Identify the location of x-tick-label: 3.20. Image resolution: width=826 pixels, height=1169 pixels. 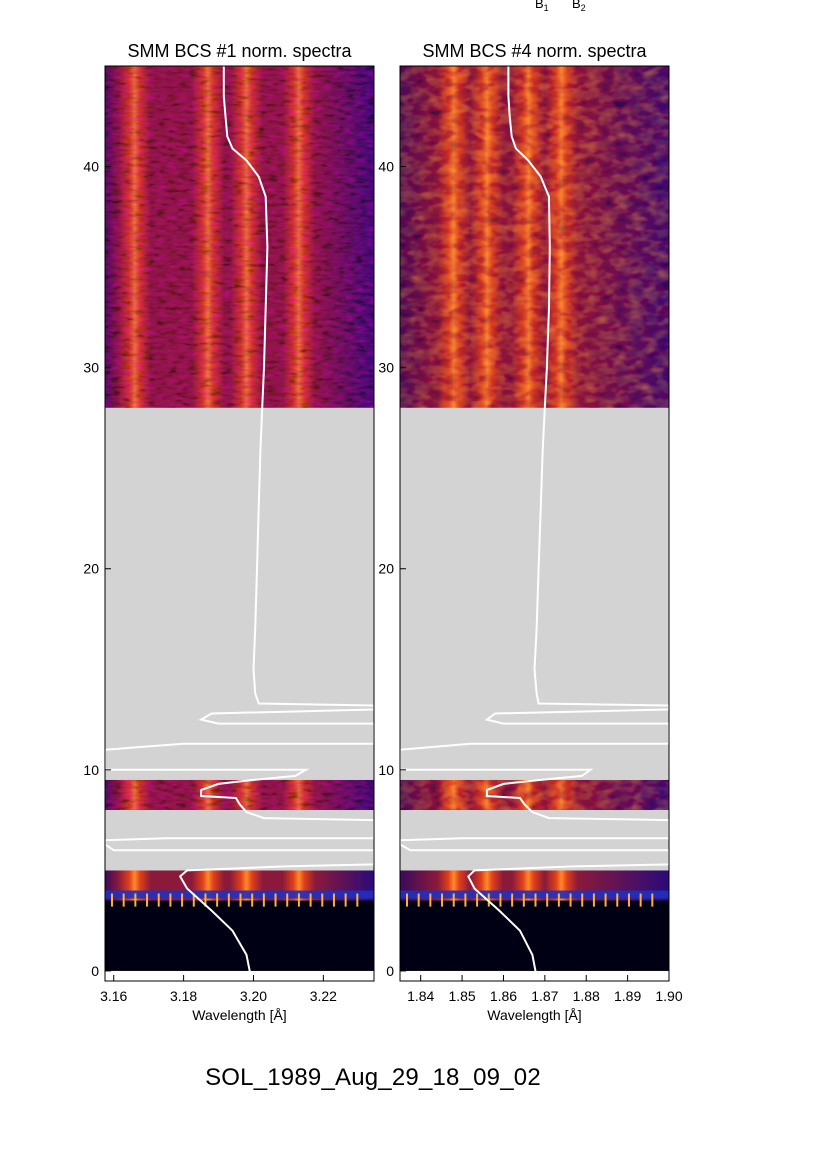
(253, 996).